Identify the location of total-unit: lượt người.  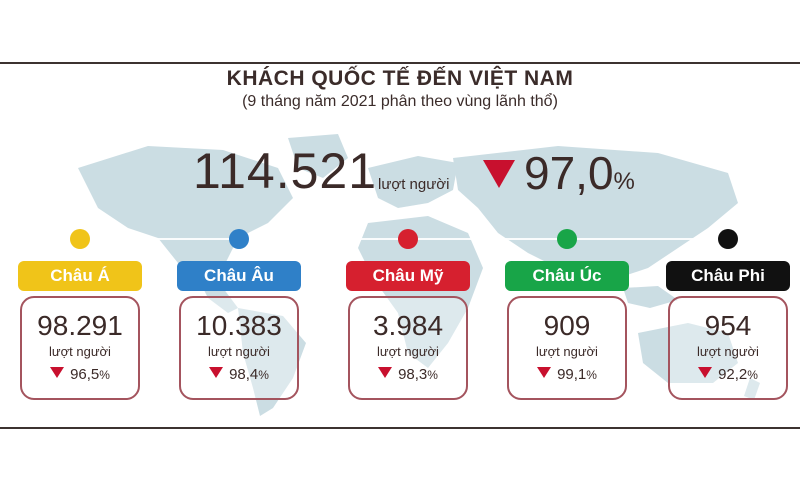
(414, 184).